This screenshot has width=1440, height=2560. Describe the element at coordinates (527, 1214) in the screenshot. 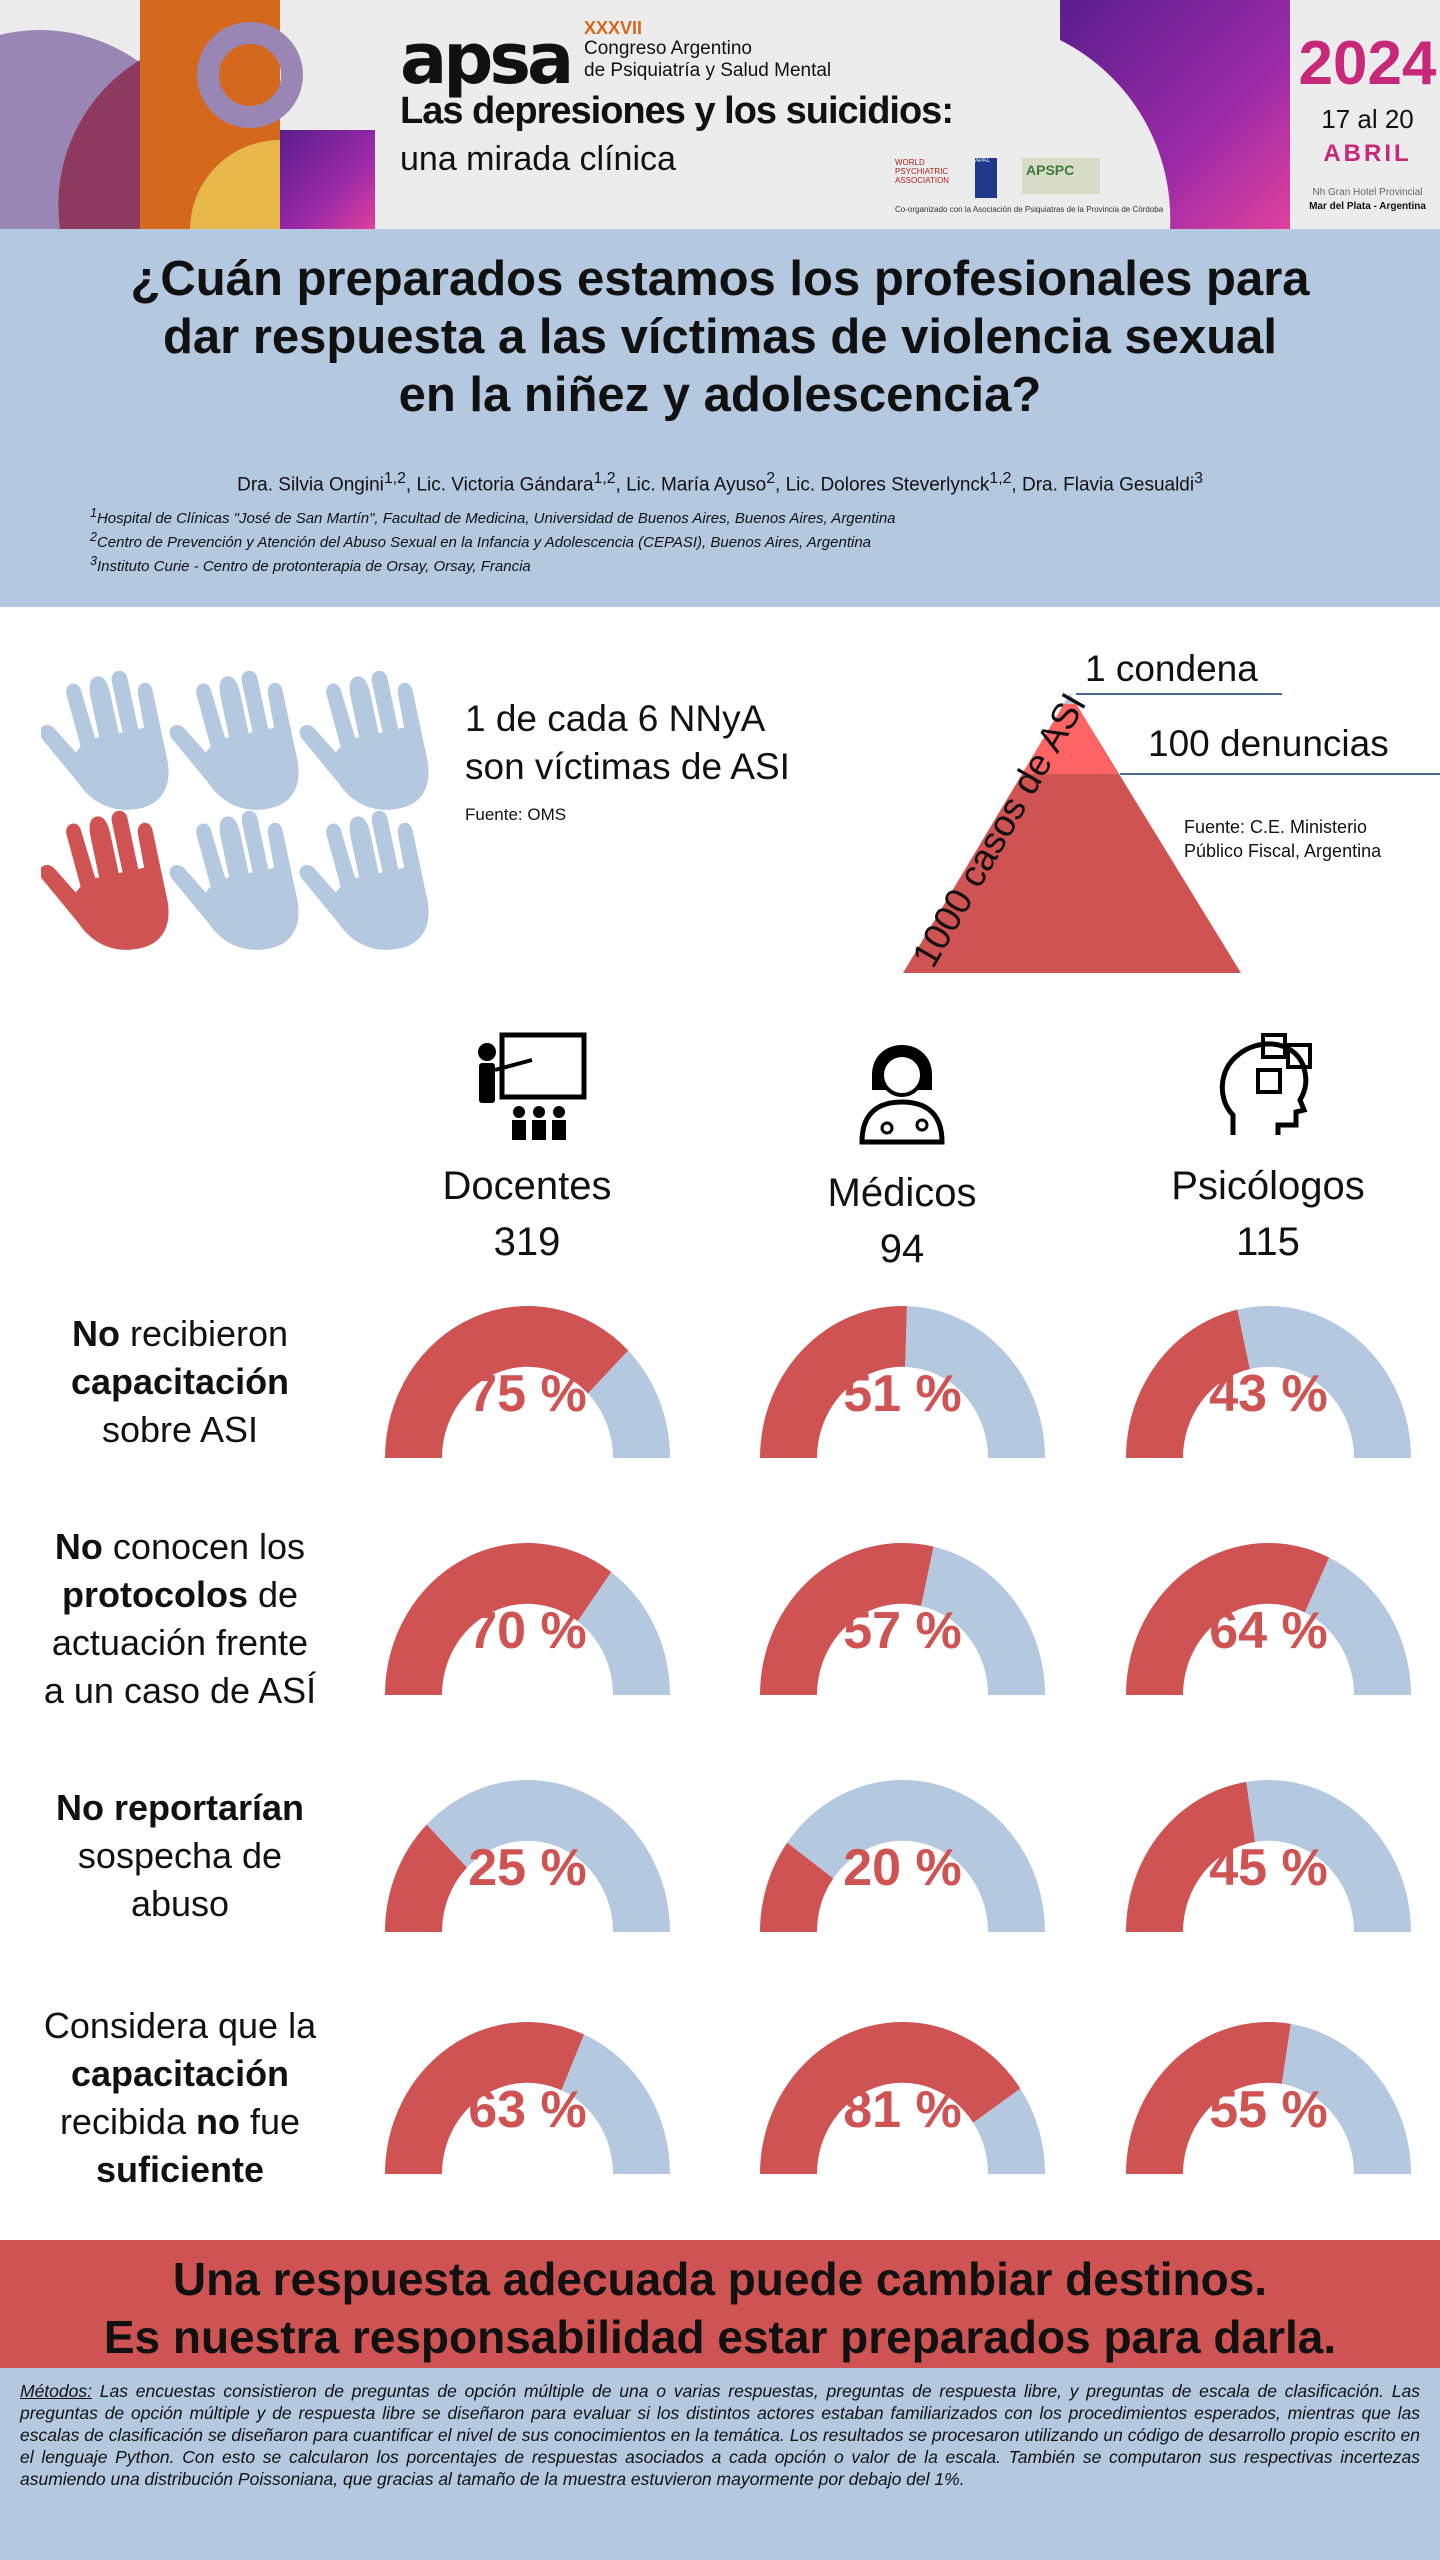

I see `group-docentes: Docentes 319` at that location.